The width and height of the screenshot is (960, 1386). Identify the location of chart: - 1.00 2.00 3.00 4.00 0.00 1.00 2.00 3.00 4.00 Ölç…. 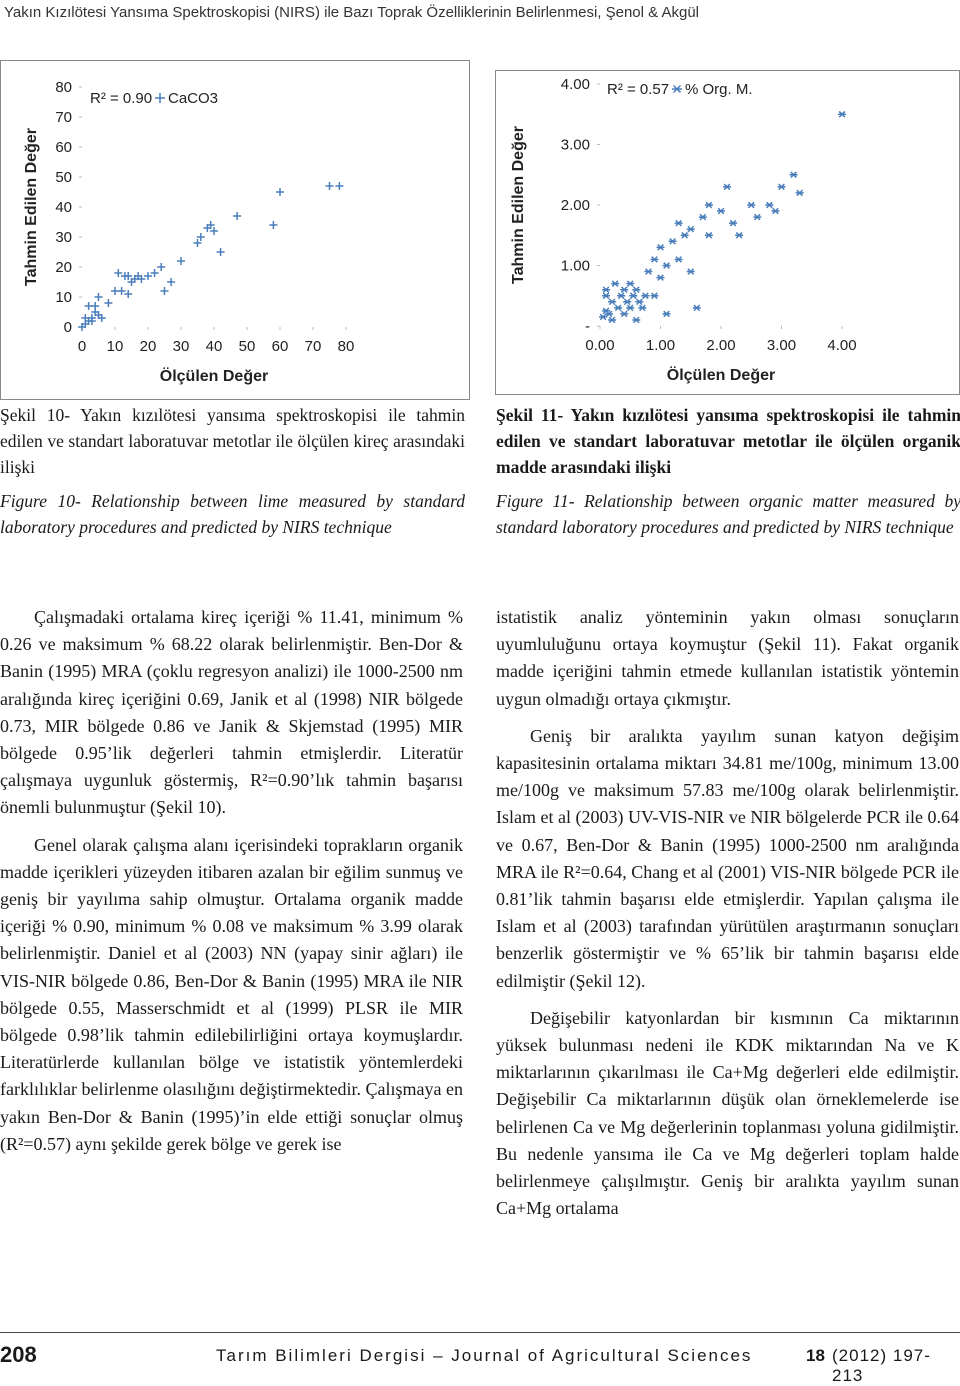
(727, 232).